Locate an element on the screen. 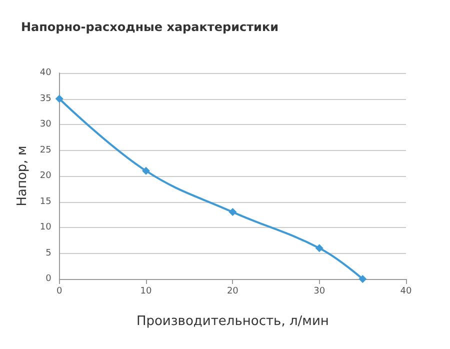 The image size is (450, 349). y-tick-label: 20 is located at coordinates (46, 176).